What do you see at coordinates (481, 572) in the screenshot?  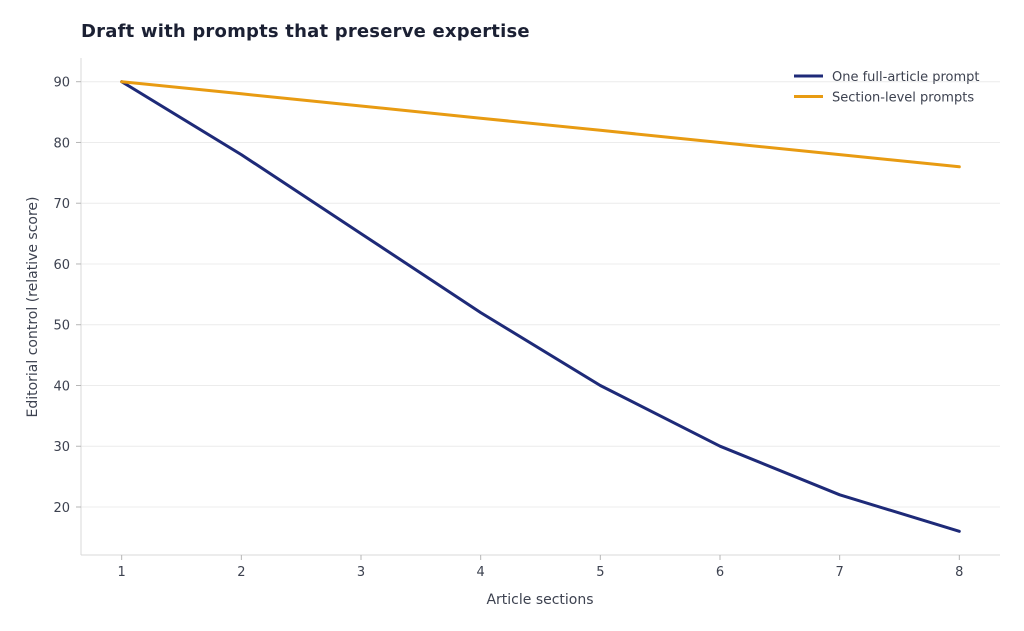 I see `x-tick-label: 4` at bounding box center [481, 572].